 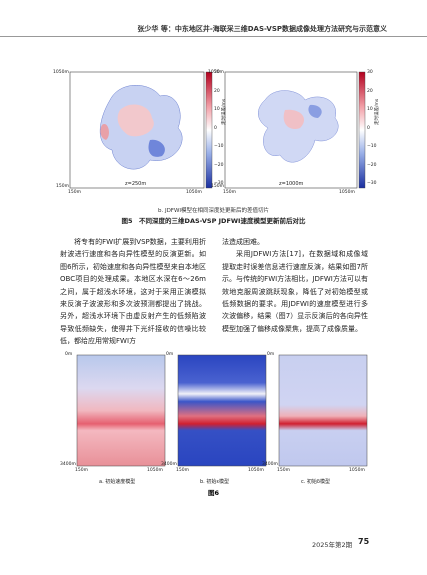 What do you see at coordinates (141, 130) in the screenshot?
I see `fig5-panel-a` at bounding box center [141, 130].